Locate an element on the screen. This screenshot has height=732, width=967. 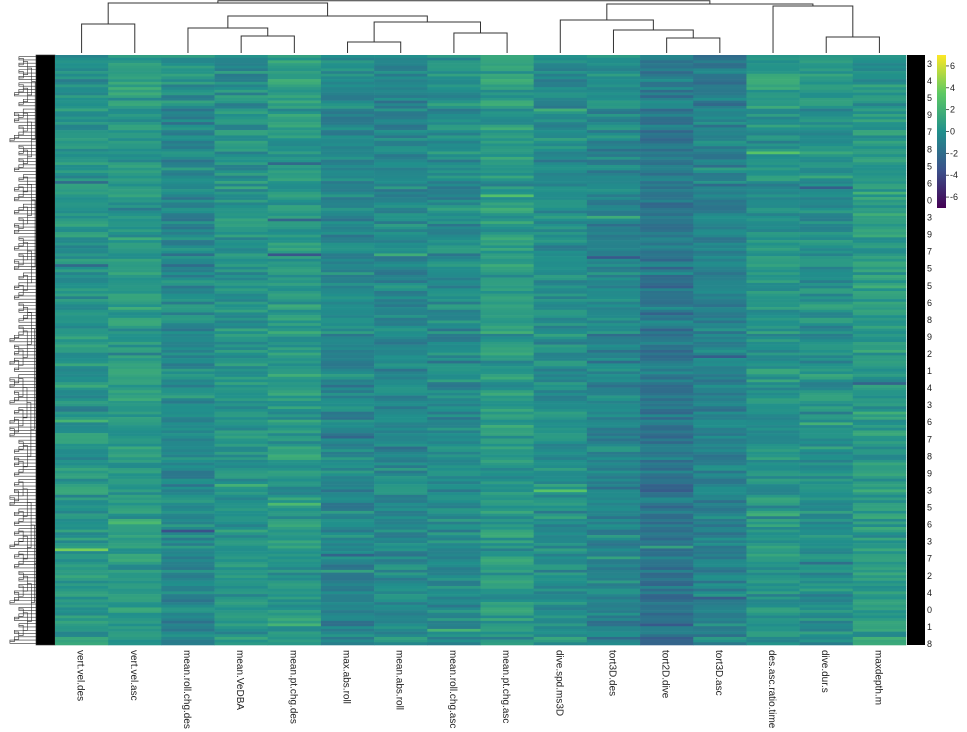
column-label: dive.spd.ms3D is located at coordinates (558, 683).